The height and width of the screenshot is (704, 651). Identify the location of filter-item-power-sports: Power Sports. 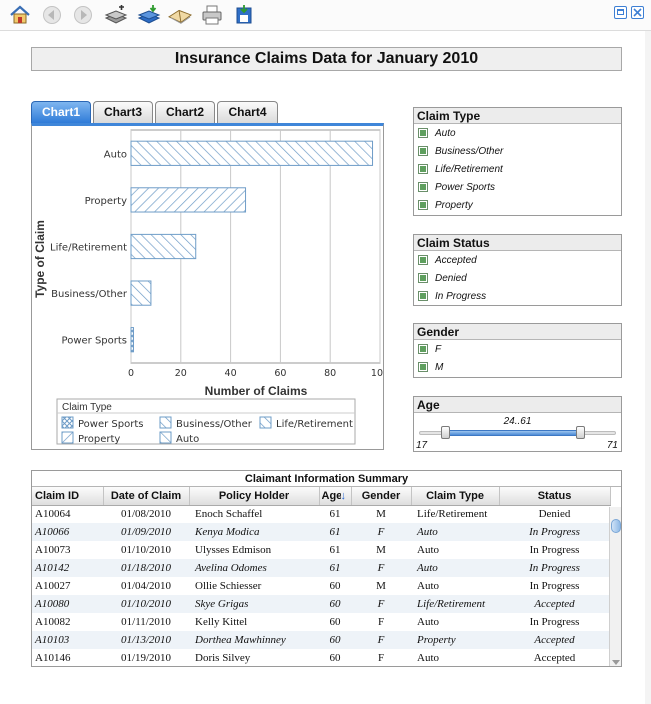
(517, 187).